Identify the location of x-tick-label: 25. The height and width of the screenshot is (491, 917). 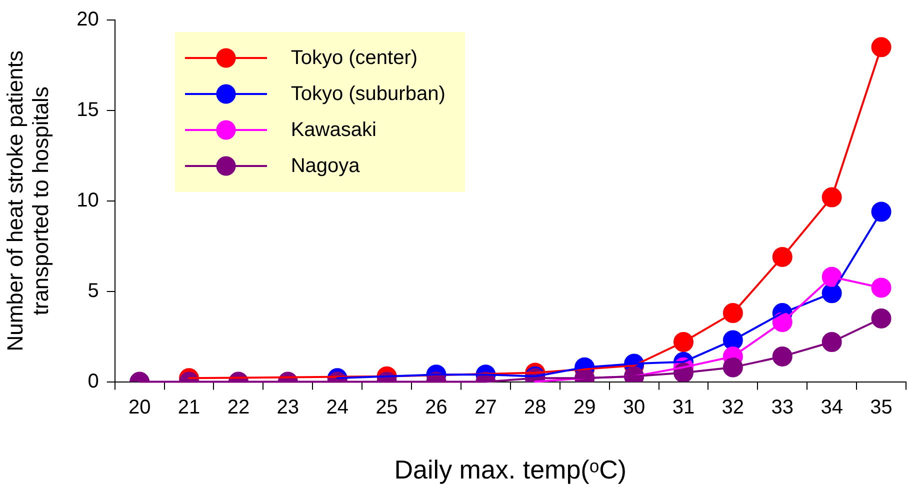
(387, 407).